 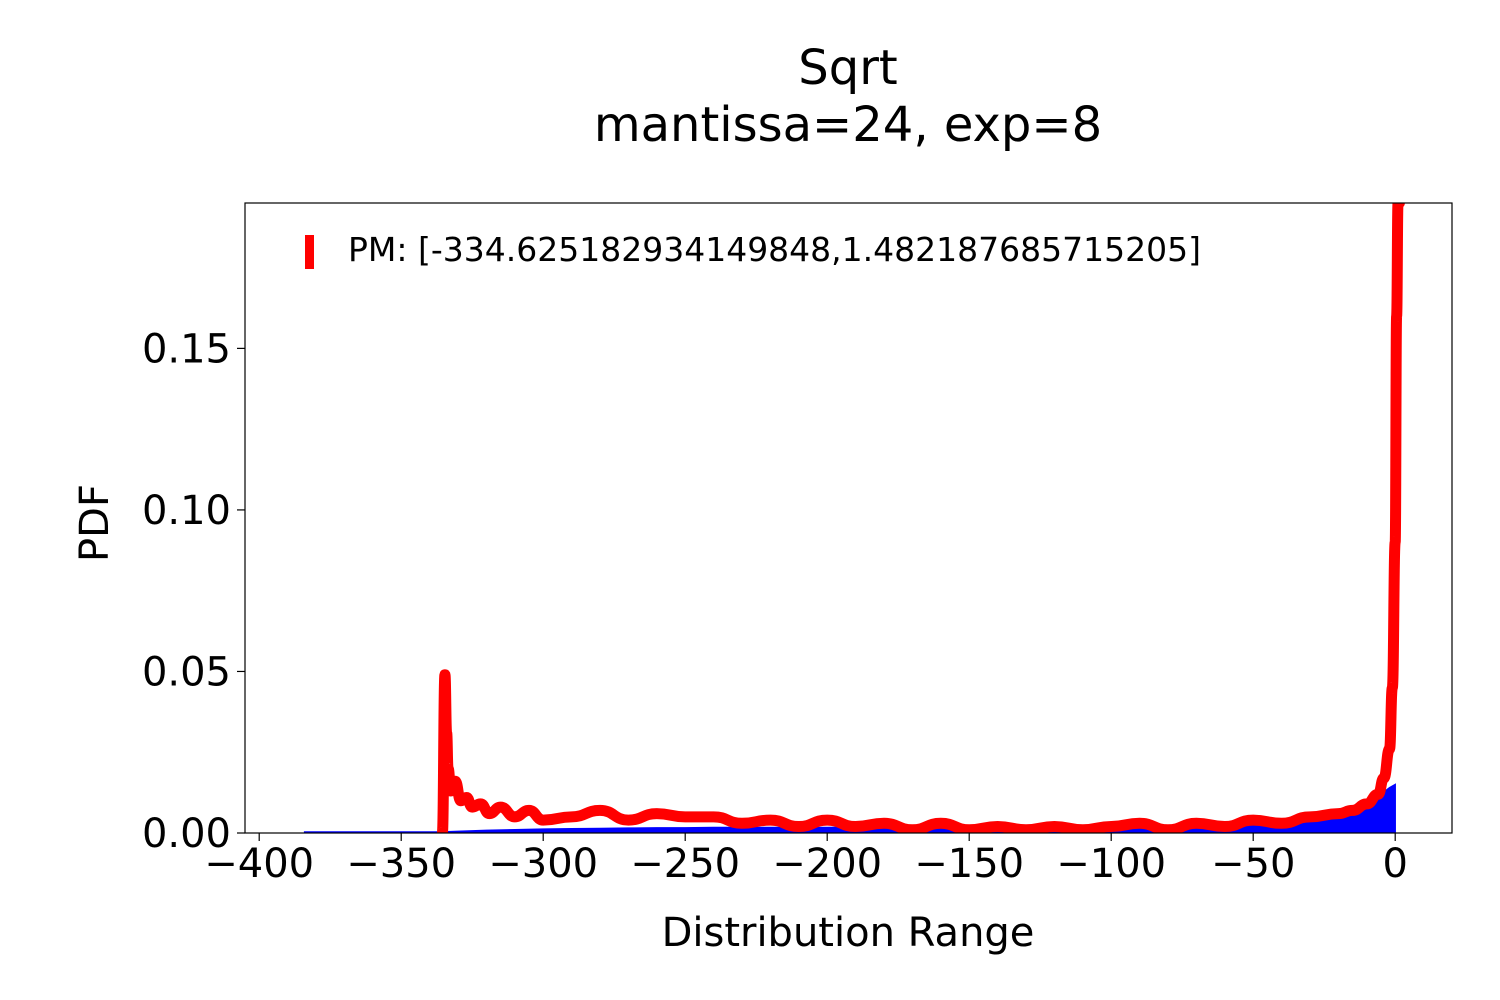 I want to click on x-tick-label: −250, so click(x=685, y=864).